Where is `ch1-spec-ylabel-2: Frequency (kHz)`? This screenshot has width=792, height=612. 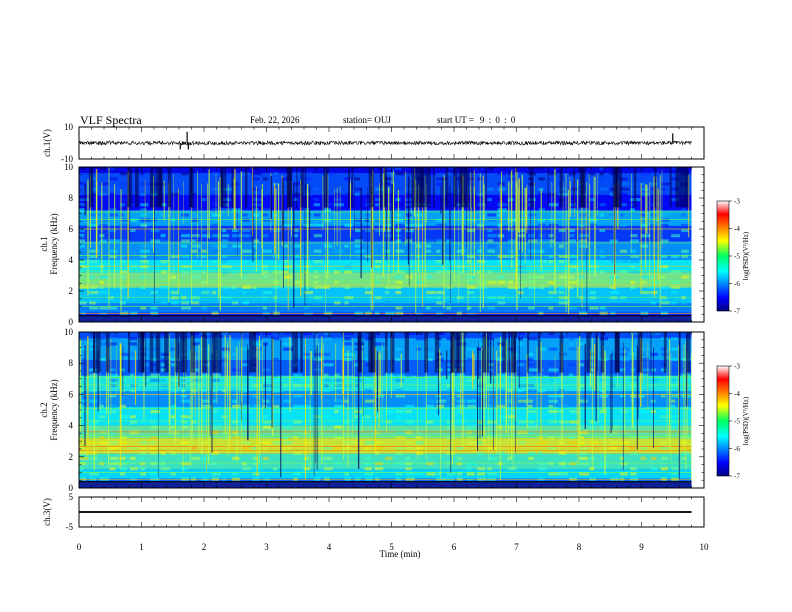
ch1-spec-ylabel-2: Frequency (kHz) is located at coordinates (54, 243).